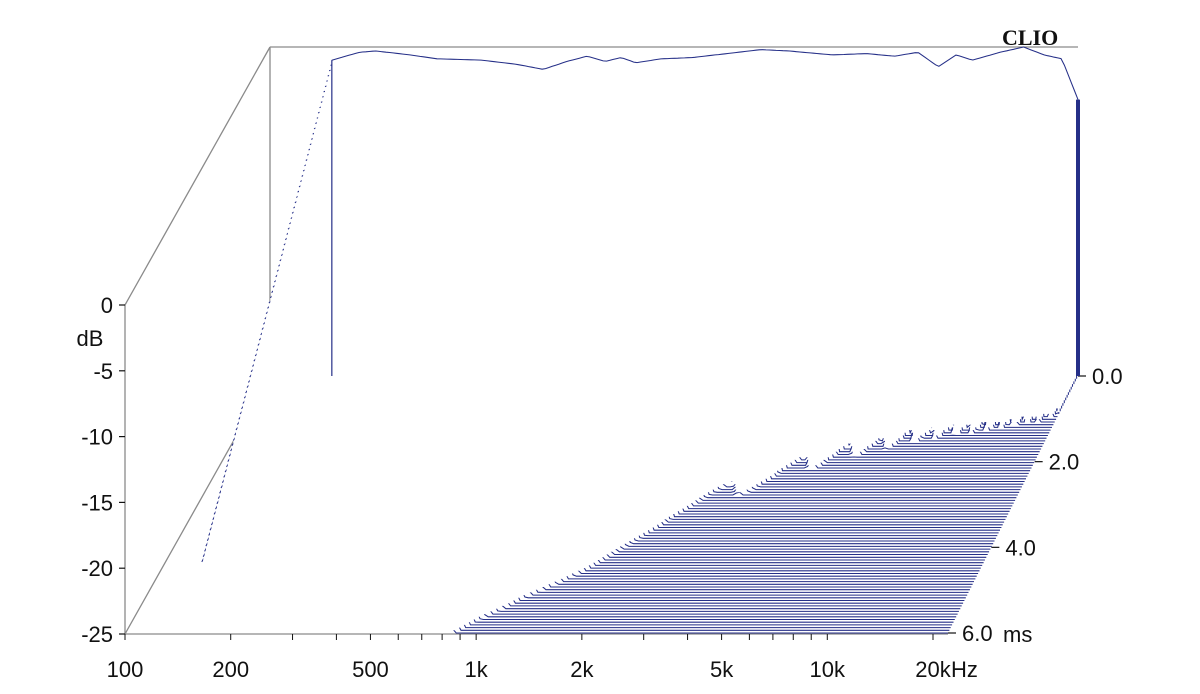 This screenshot has width=1200, height=694. Describe the element at coordinates (964, 669) in the screenshot. I see `x-unit-label: Hz` at that location.